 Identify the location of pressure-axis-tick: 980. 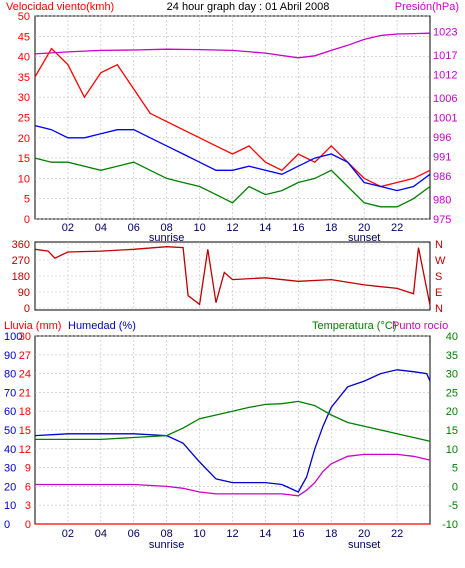
(442, 200).